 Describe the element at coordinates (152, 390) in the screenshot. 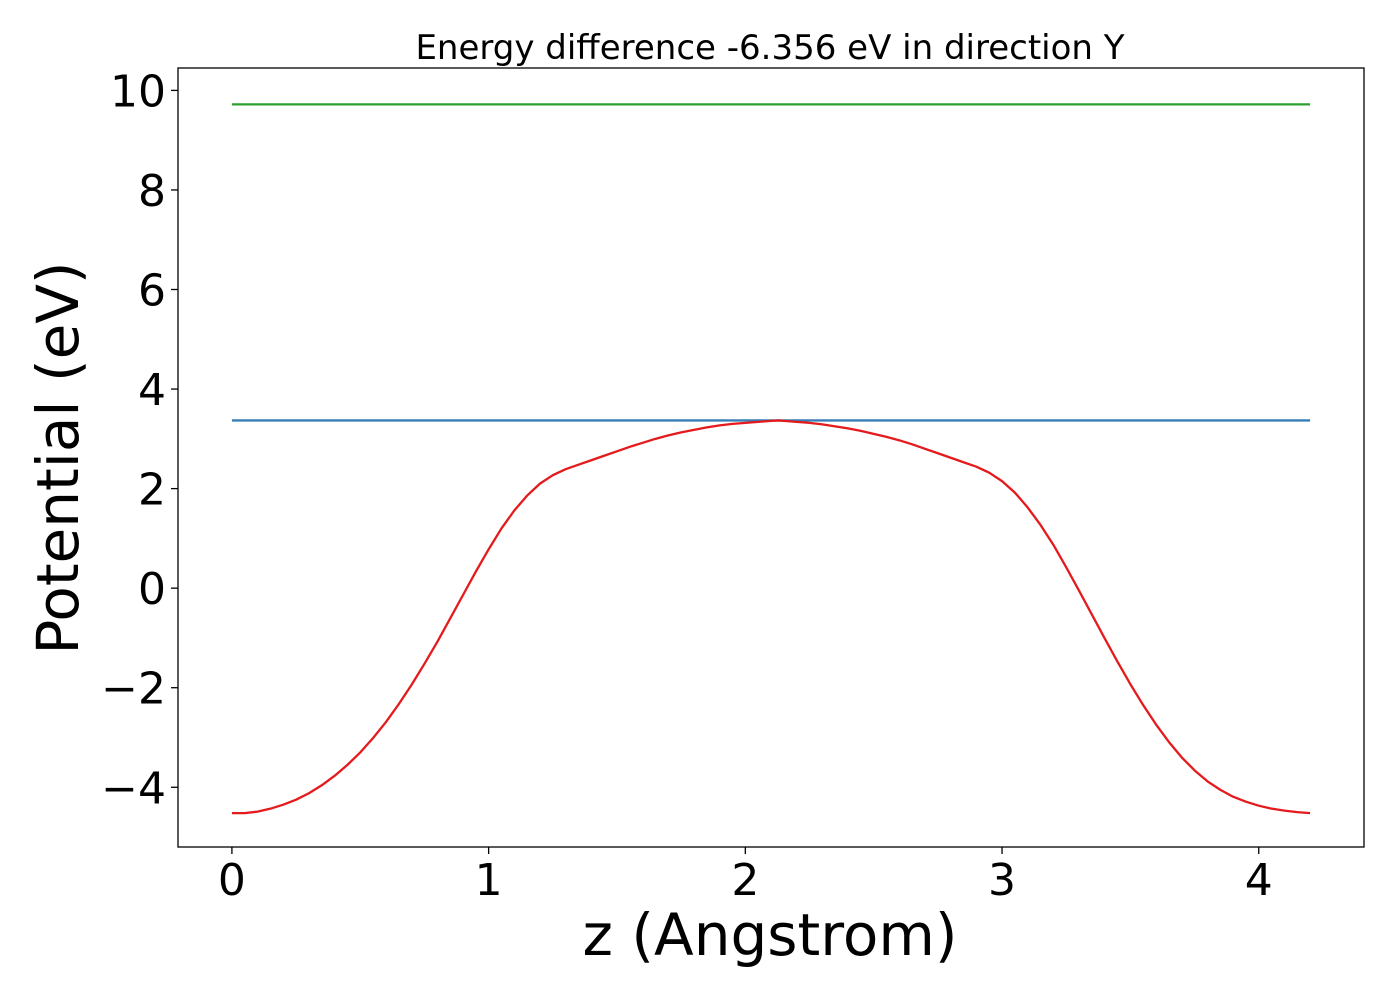

I see `y-tick-label: 4` at that location.